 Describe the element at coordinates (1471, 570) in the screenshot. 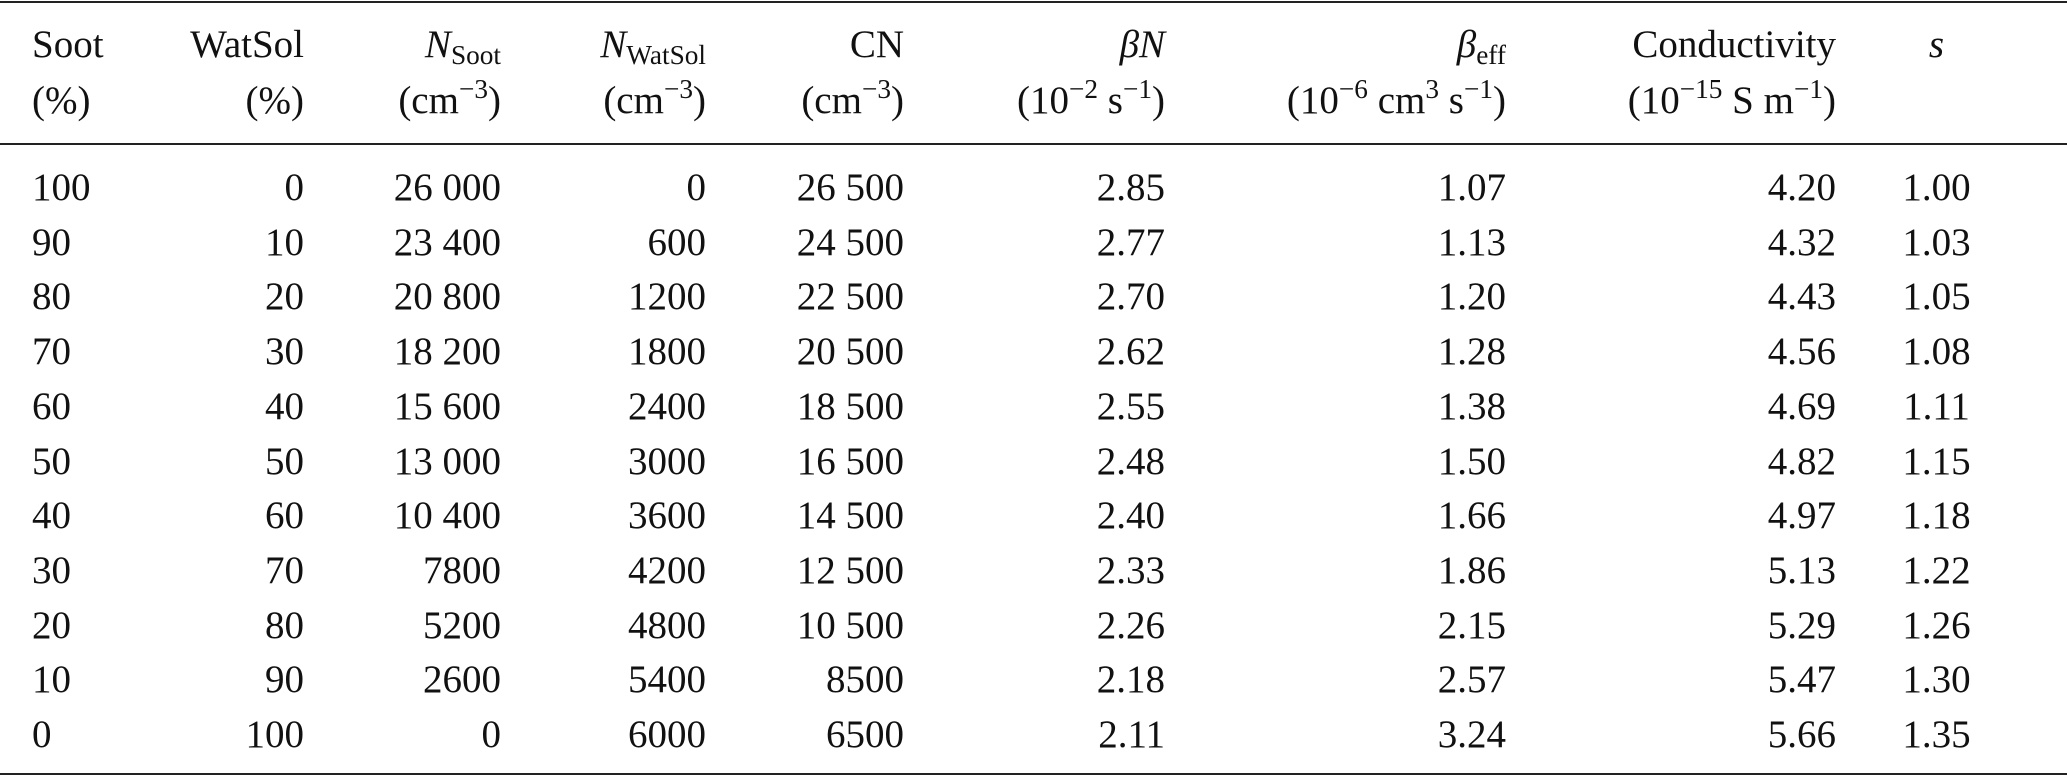

I see `table-cell: 1.86` at that location.